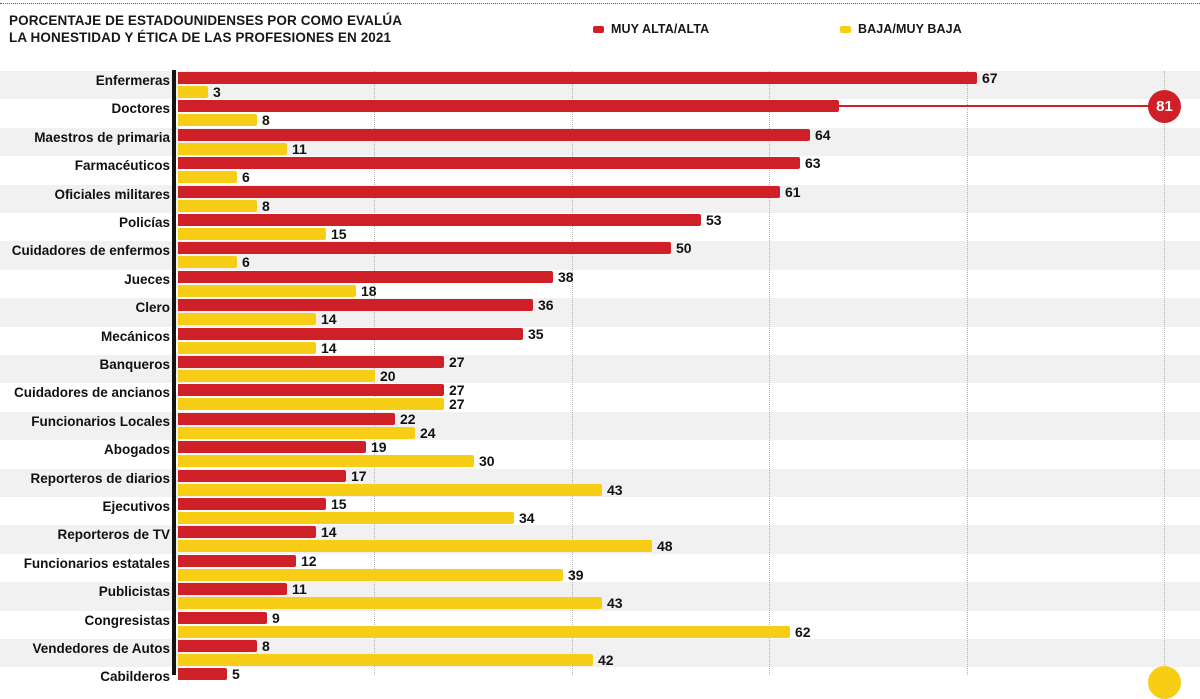 This screenshot has width=1200, height=699. Describe the element at coordinates (266, 646) in the screenshot. I see `value-muy-alta: 8` at that location.